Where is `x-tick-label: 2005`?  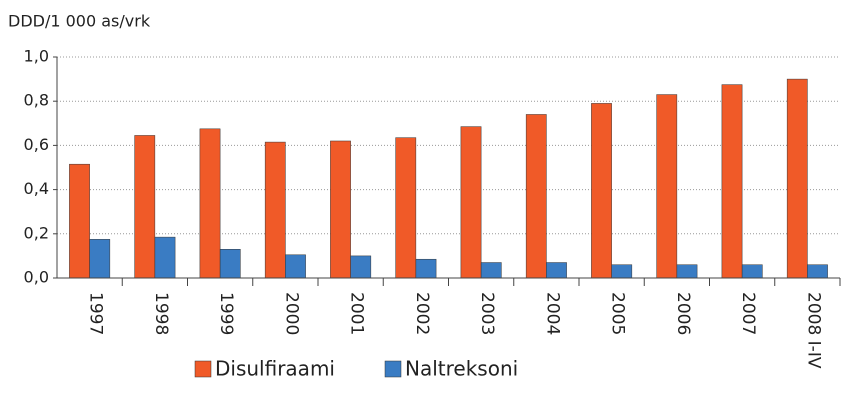 x-tick-label: 2005 is located at coordinates (618, 313).